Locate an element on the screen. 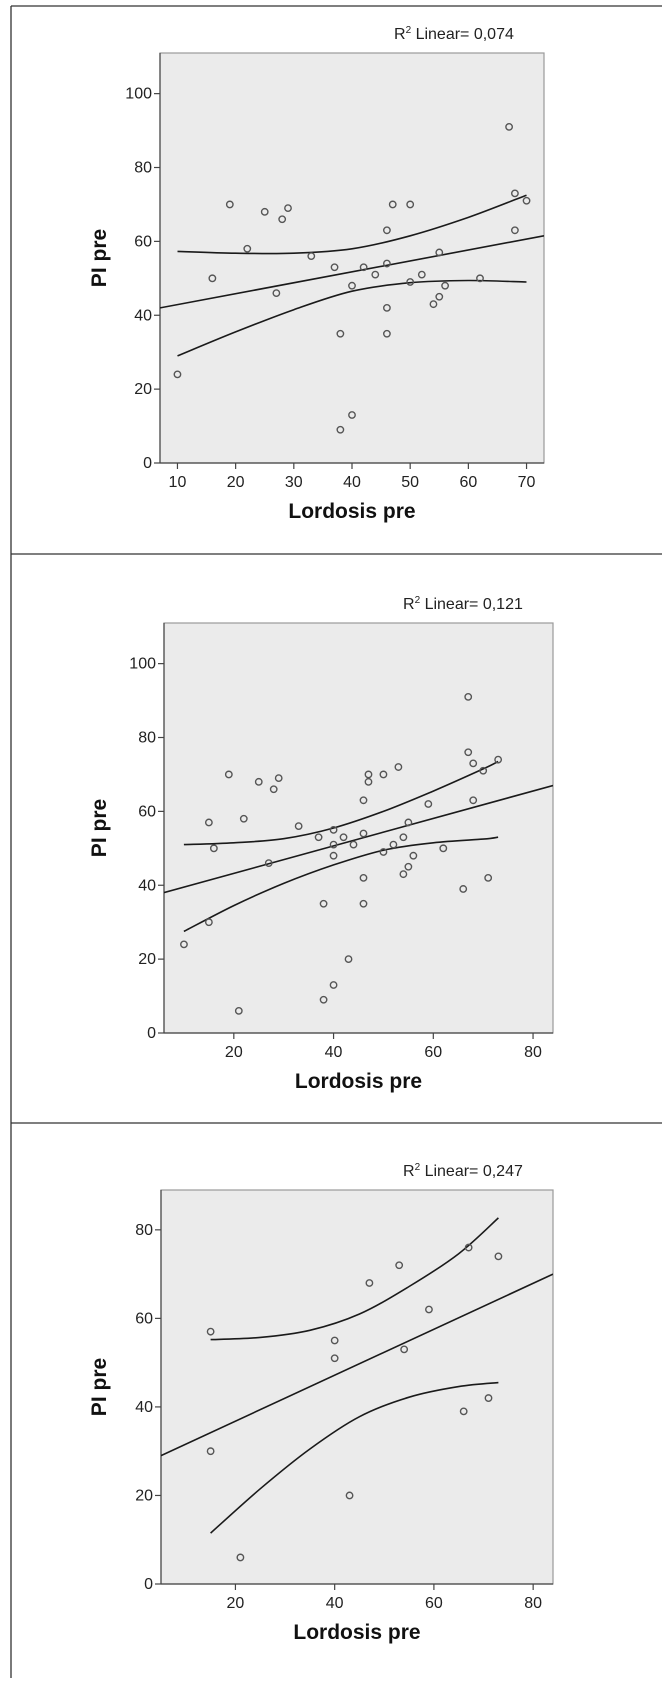  x-tick-label: 10 is located at coordinates (178, 482).